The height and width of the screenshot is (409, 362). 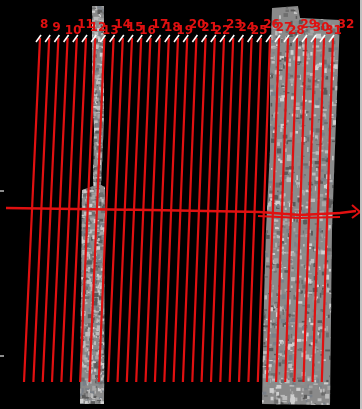 I want to click on scan-line-label: 22, so click(x=222, y=30).